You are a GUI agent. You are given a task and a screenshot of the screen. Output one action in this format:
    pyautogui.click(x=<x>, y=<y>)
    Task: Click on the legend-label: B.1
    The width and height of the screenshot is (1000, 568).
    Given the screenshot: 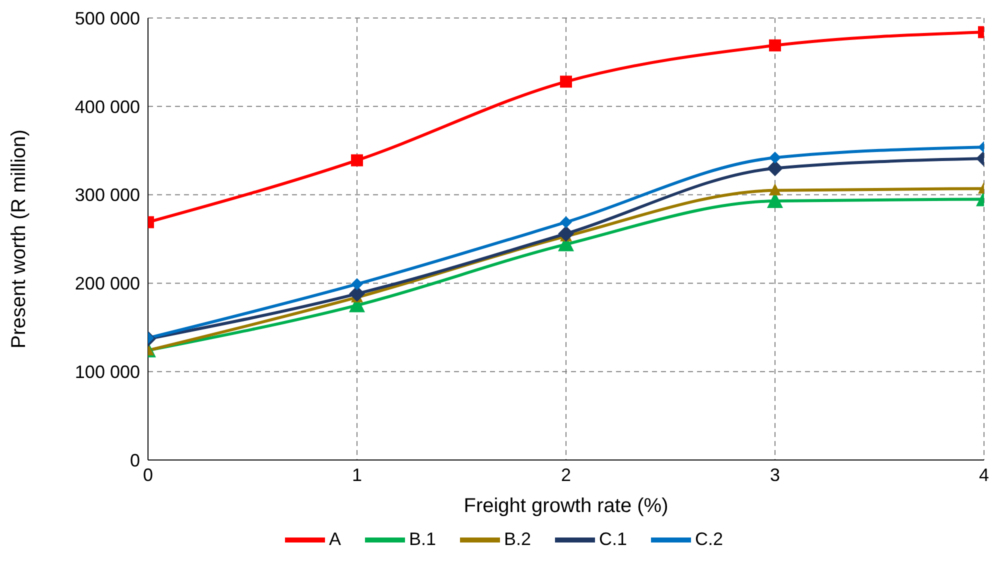 What is the action you would take?
    pyautogui.click(x=422, y=538)
    